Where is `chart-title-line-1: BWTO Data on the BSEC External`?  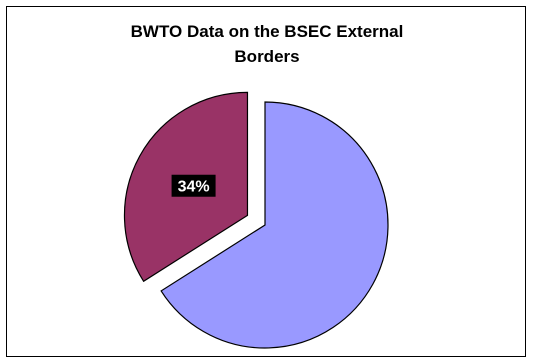
chart-title-line-1: BWTO Data on the BSEC External is located at coordinates (267, 31).